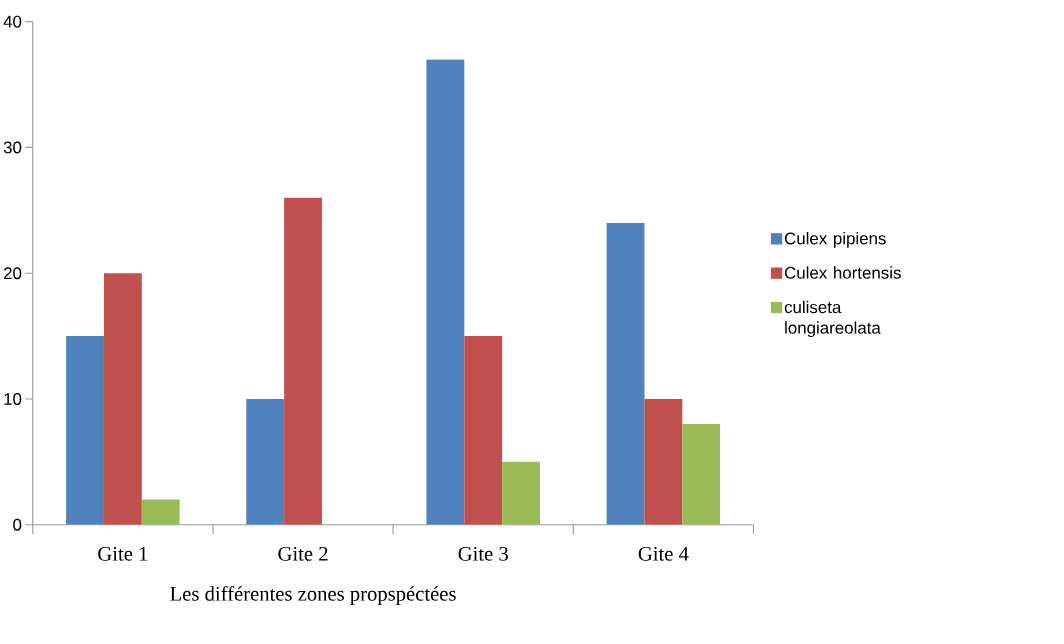 Image resolution: width=1064 pixels, height=644 pixels. I want to click on legend-label: culiseta longiareolata, so click(832, 318).